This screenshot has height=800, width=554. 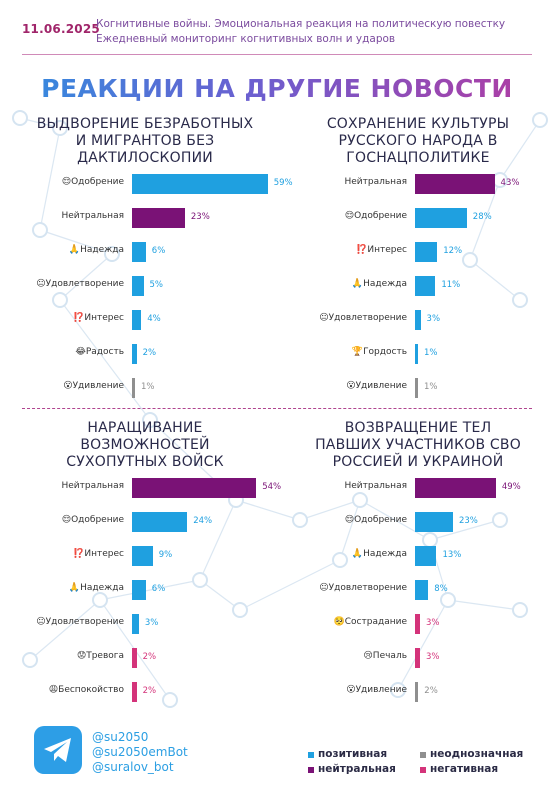 What do you see at coordinates (376, 690) in the screenshot?
I see `category-label: 😮Удивление` at bounding box center [376, 690].